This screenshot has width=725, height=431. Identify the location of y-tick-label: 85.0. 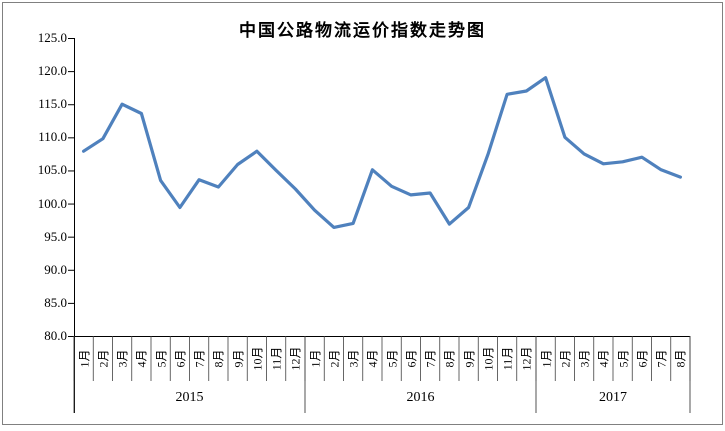
(55, 302).